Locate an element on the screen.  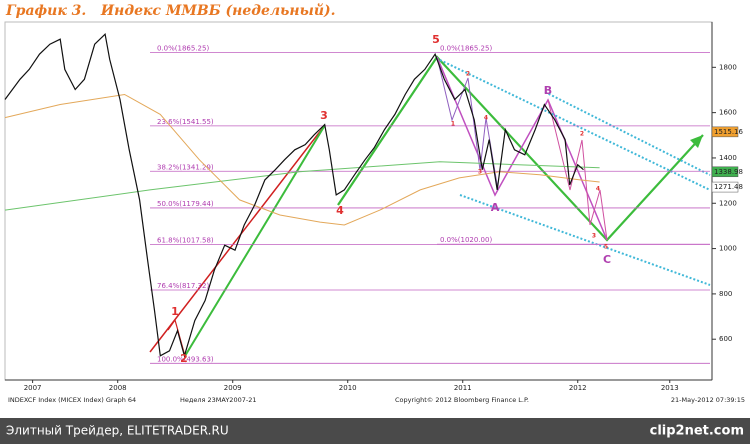
y-tick-label: 800 is located at coordinates (725, 294).